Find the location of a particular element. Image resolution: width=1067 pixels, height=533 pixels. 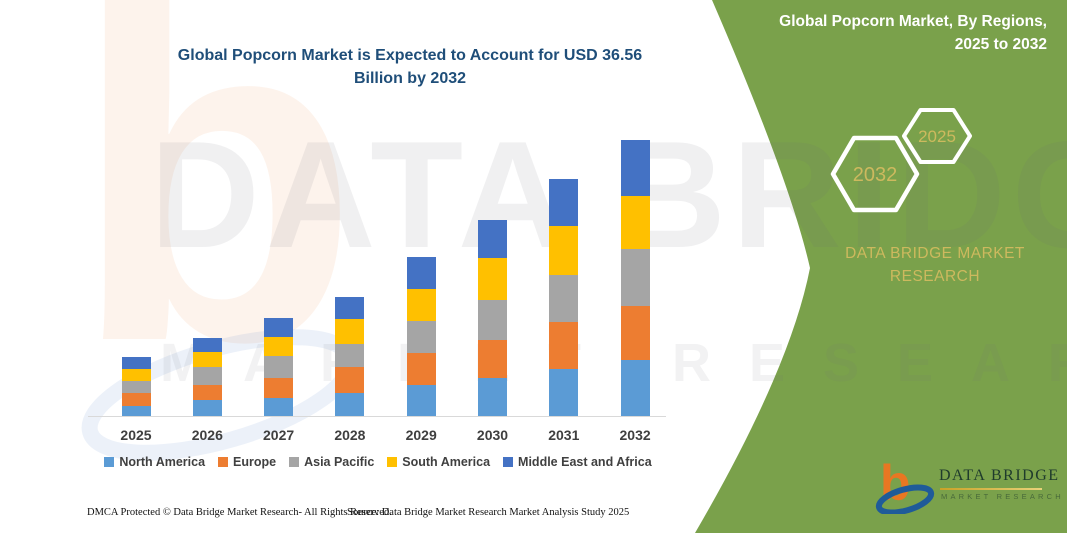

x-axis-label-2025: 2025 is located at coordinates (136, 435).